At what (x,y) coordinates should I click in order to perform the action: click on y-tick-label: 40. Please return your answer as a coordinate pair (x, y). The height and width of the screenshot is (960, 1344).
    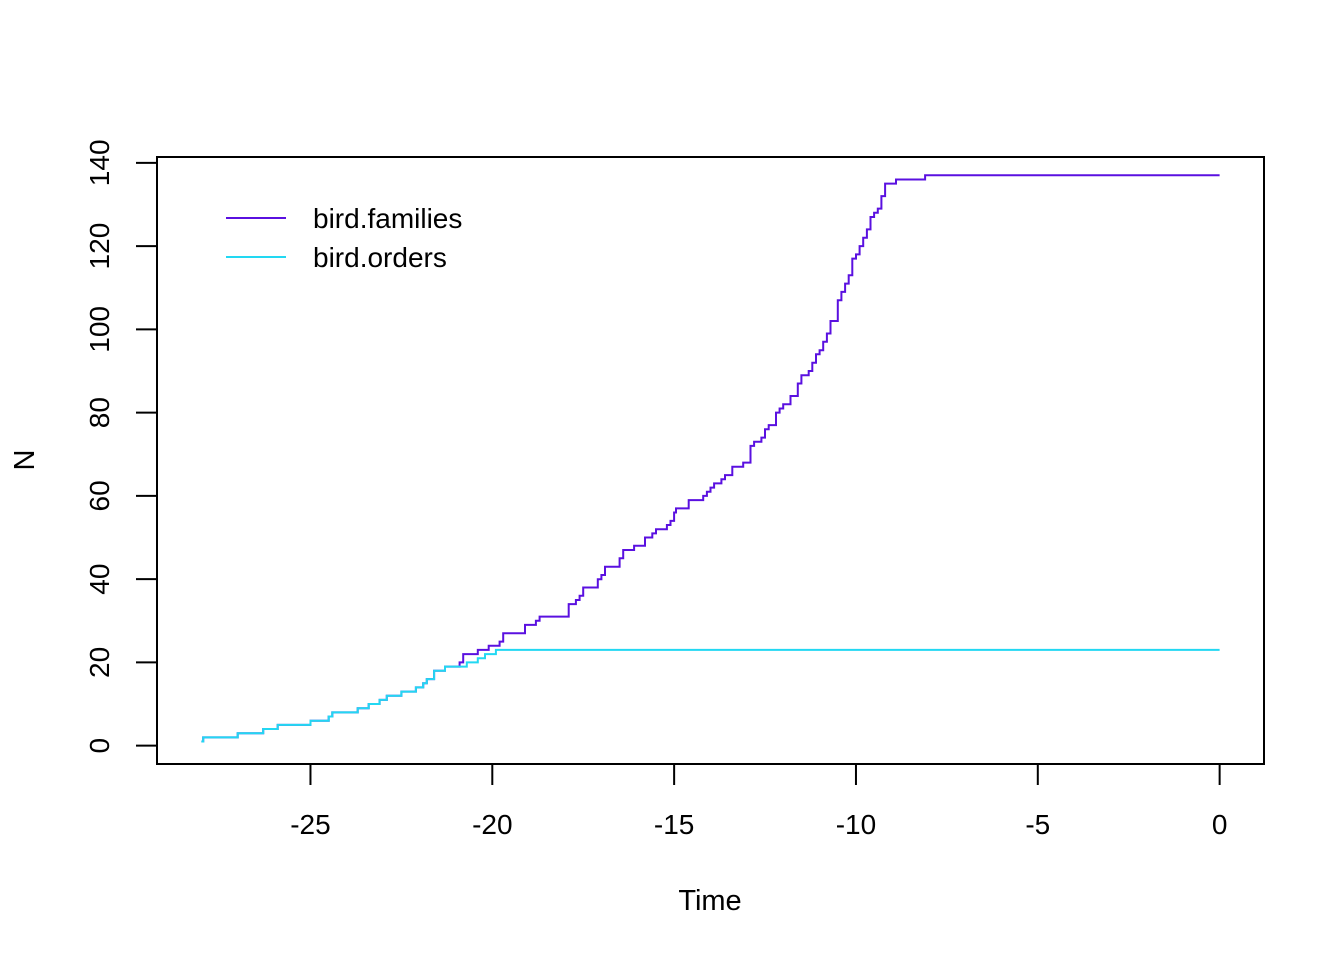
    Looking at the image, I should click on (99, 579).